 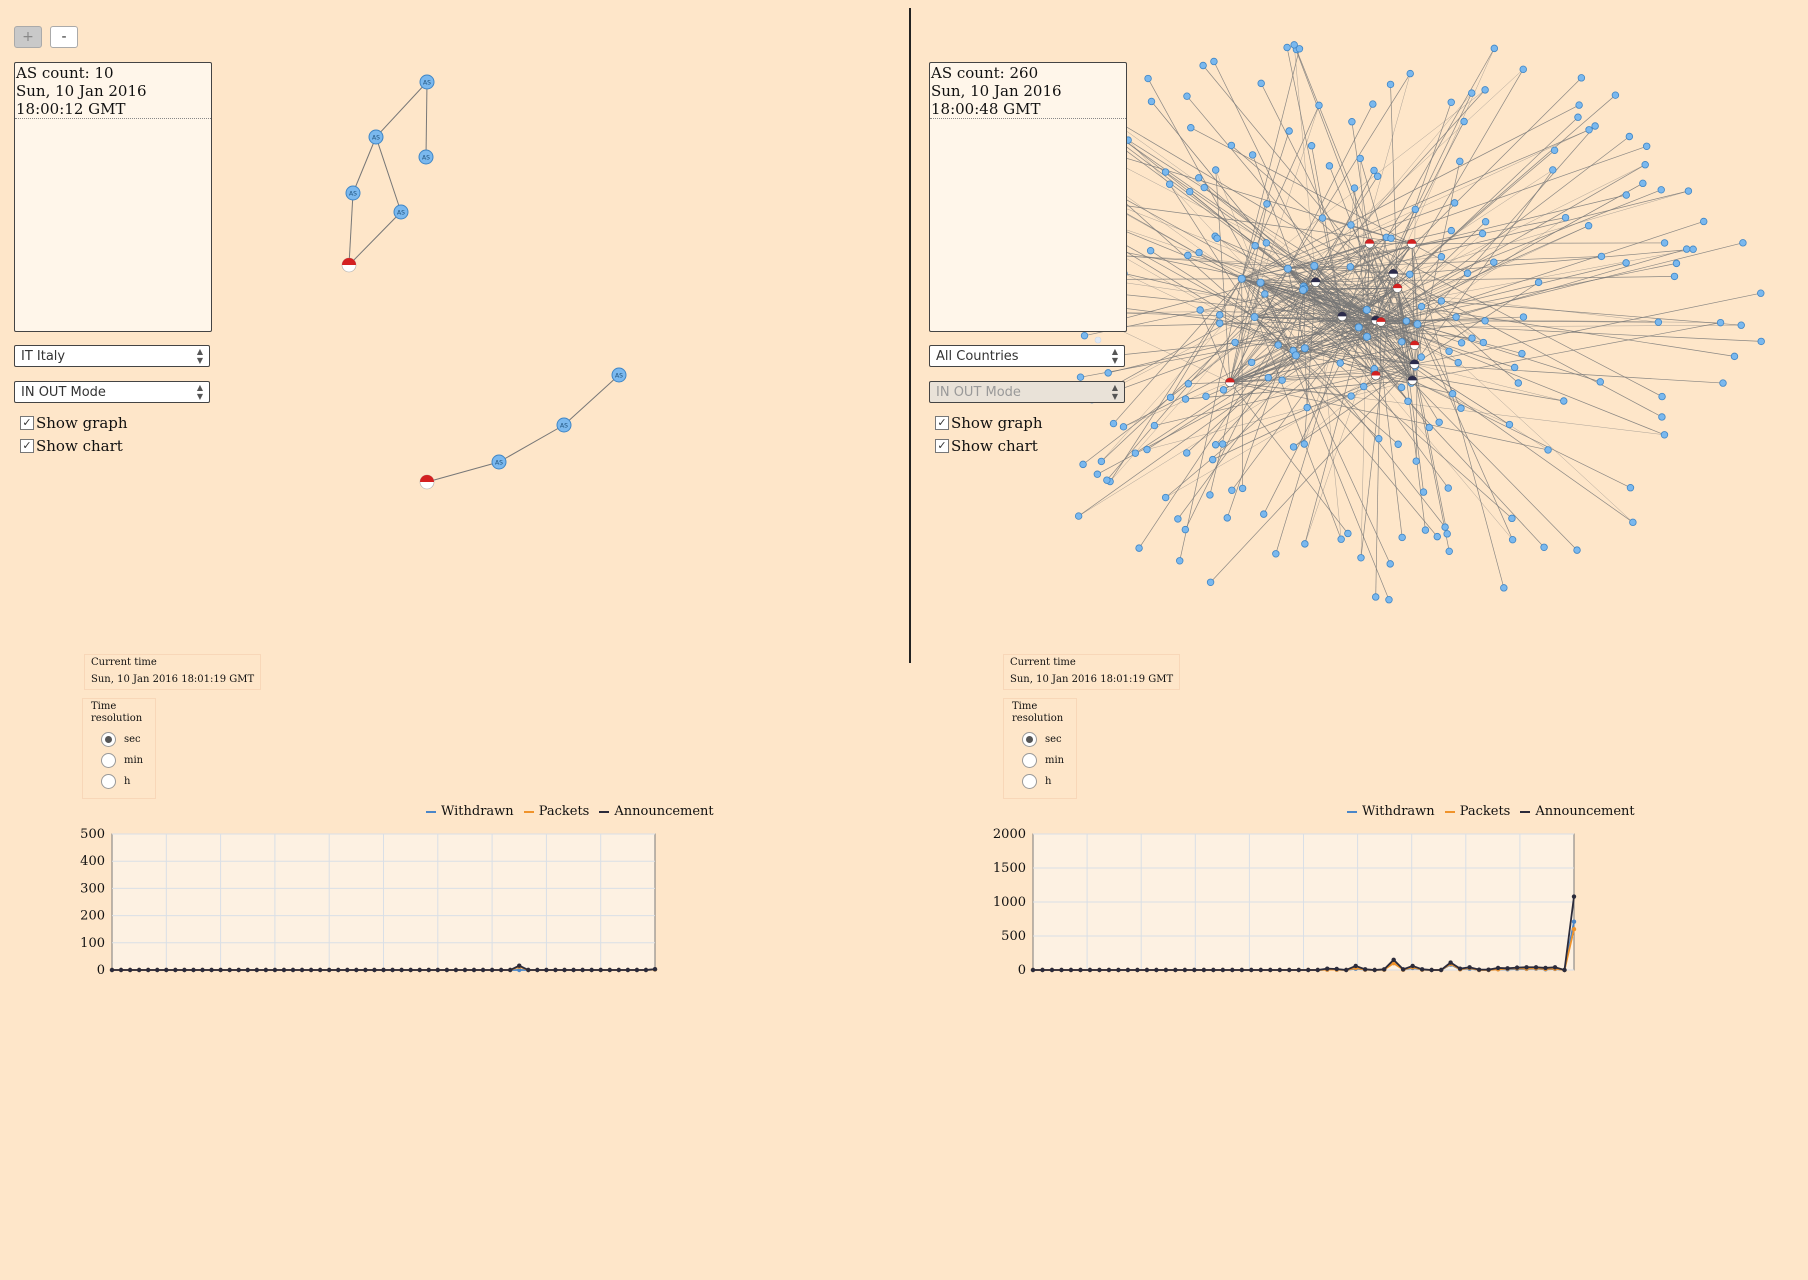 I want to click on zoom-in-button: +, so click(x=28, y=37).